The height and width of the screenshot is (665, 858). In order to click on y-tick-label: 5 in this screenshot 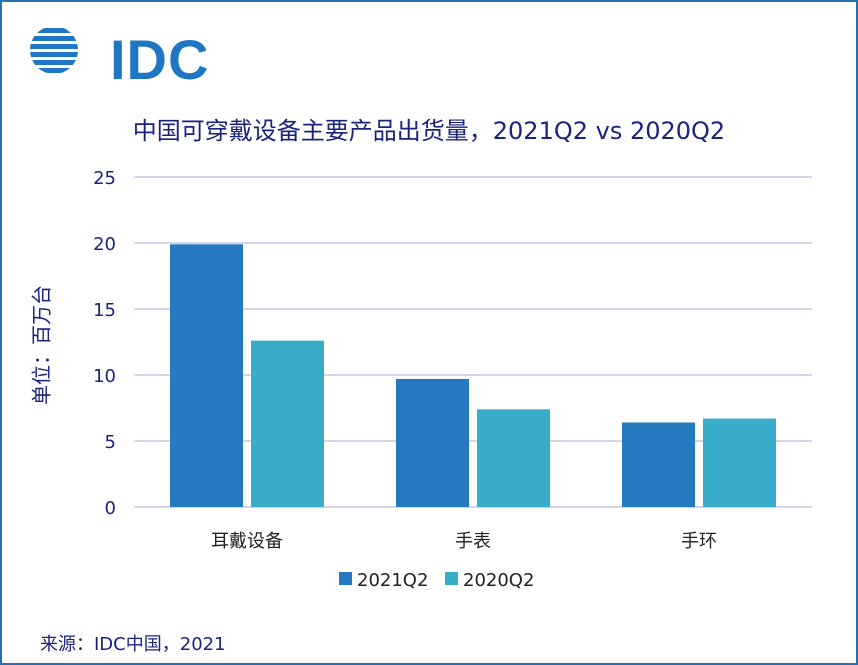, I will do `click(110, 442)`.